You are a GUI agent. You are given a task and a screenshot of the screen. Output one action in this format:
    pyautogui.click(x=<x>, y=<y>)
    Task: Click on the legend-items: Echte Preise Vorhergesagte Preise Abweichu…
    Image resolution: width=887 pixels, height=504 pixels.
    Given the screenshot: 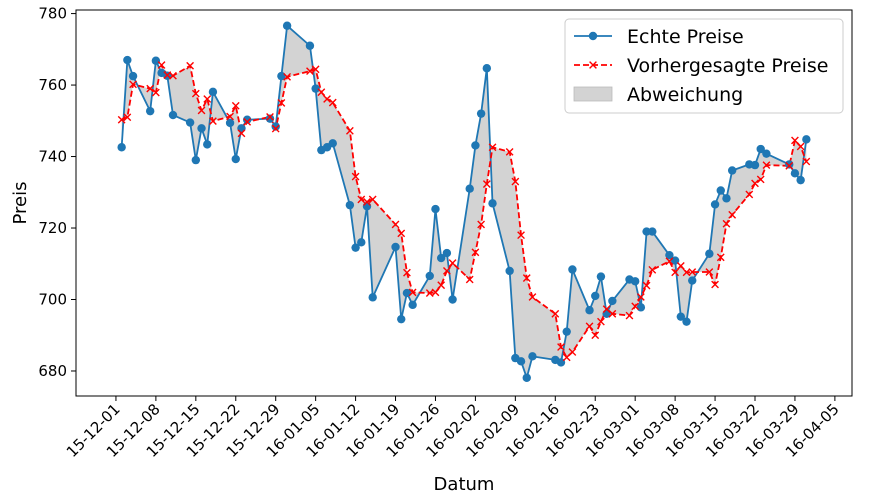 What is the action you would take?
    pyautogui.click(x=700, y=66)
    